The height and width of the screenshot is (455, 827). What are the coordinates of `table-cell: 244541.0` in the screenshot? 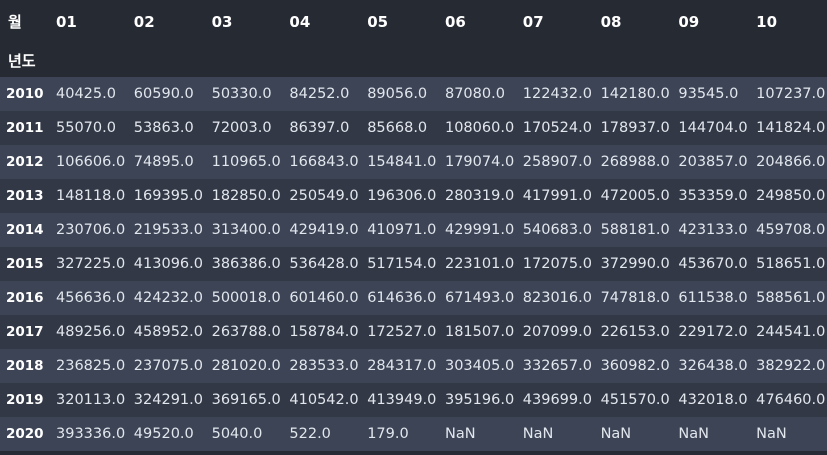 It's located at (791, 332).